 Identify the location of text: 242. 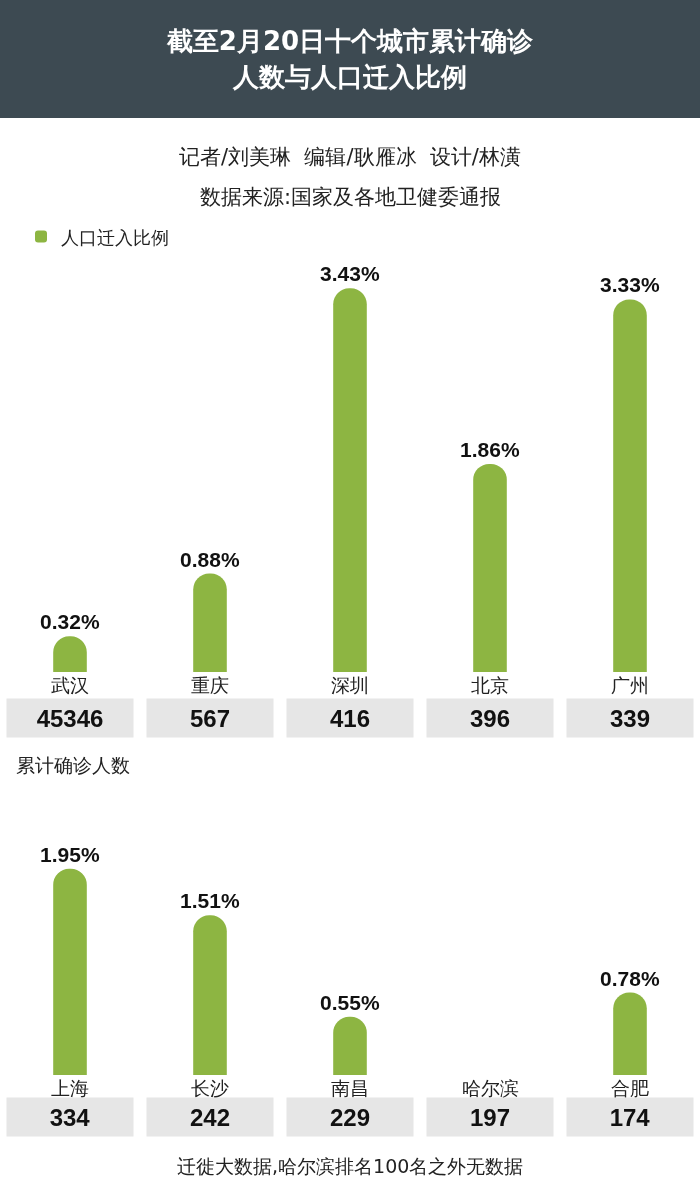
(210, 1117).